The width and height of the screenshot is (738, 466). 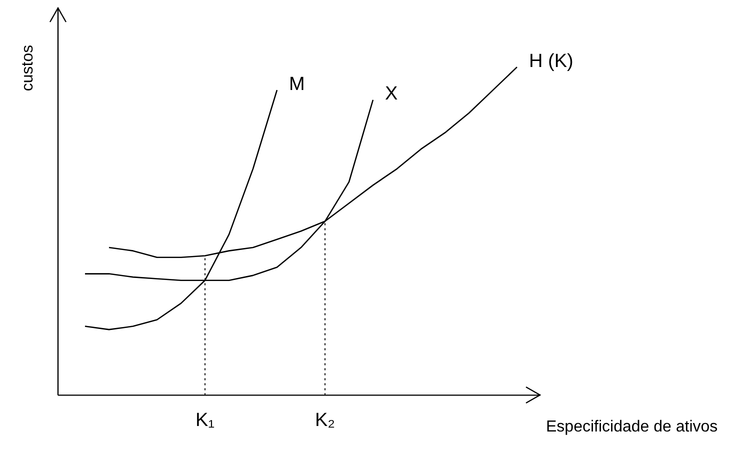 What do you see at coordinates (391, 94) in the screenshot?
I see `series-label: X` at bounding box center [391, 94].